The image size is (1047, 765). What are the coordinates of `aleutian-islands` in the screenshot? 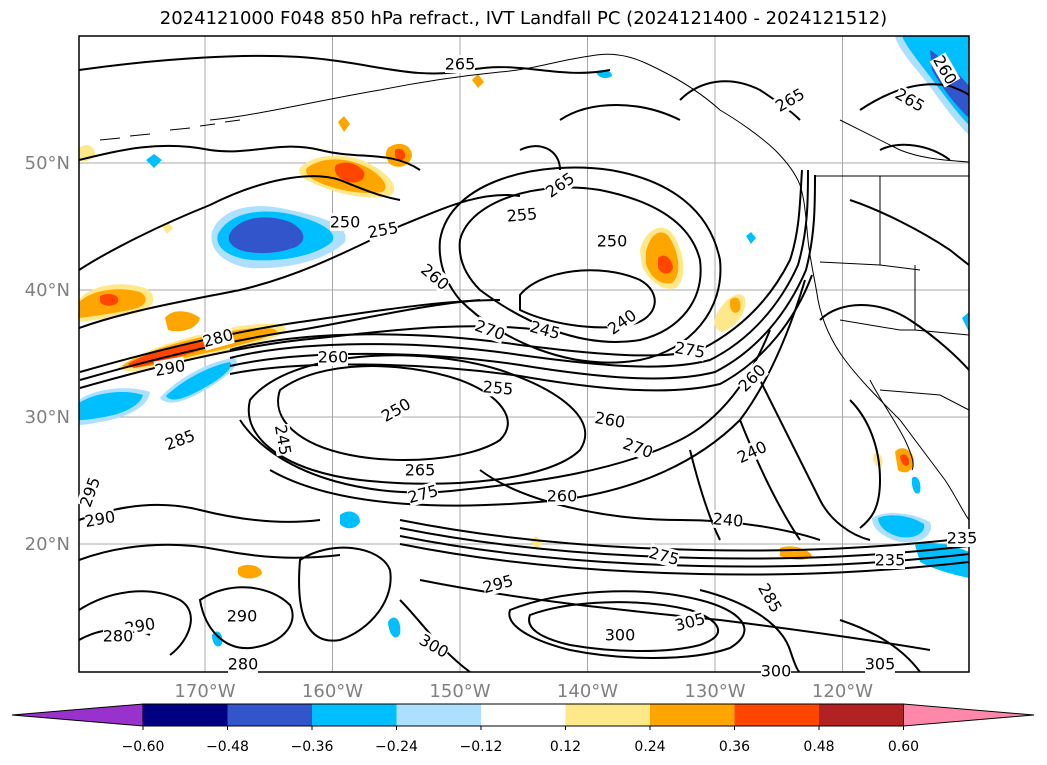 It's located at (170, 130).